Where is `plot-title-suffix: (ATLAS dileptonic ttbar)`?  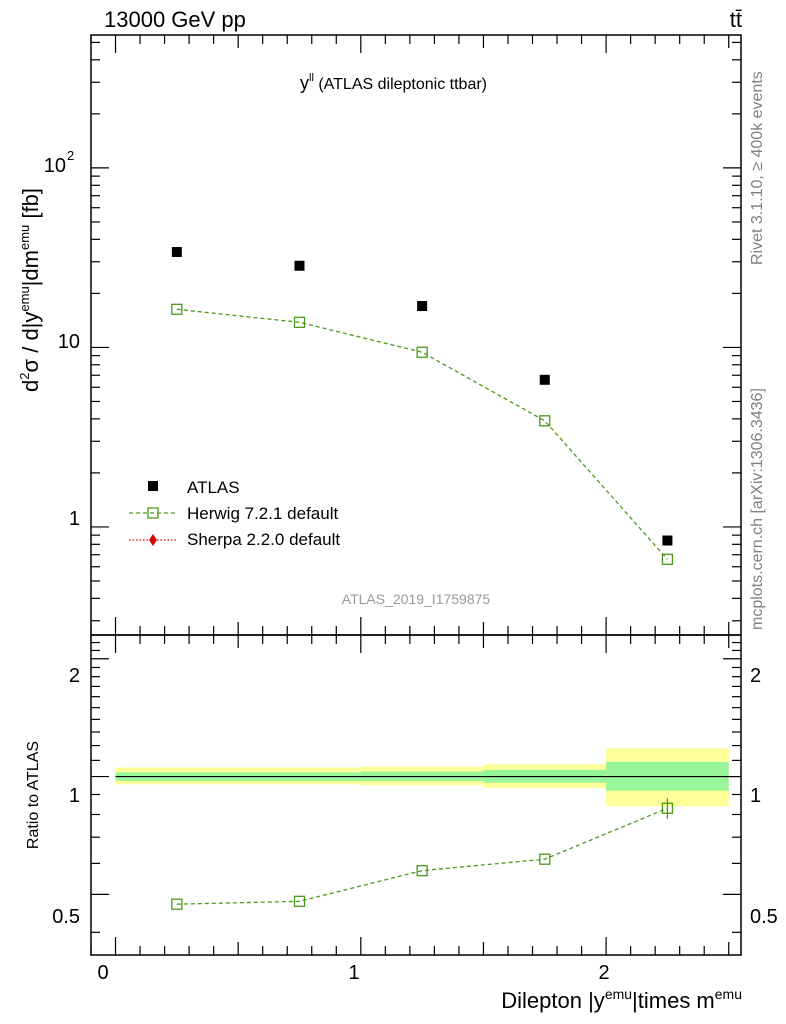 plot-title-suffix: (ATLAS dileptonic ttbar) is located at coordinates (400, 84).